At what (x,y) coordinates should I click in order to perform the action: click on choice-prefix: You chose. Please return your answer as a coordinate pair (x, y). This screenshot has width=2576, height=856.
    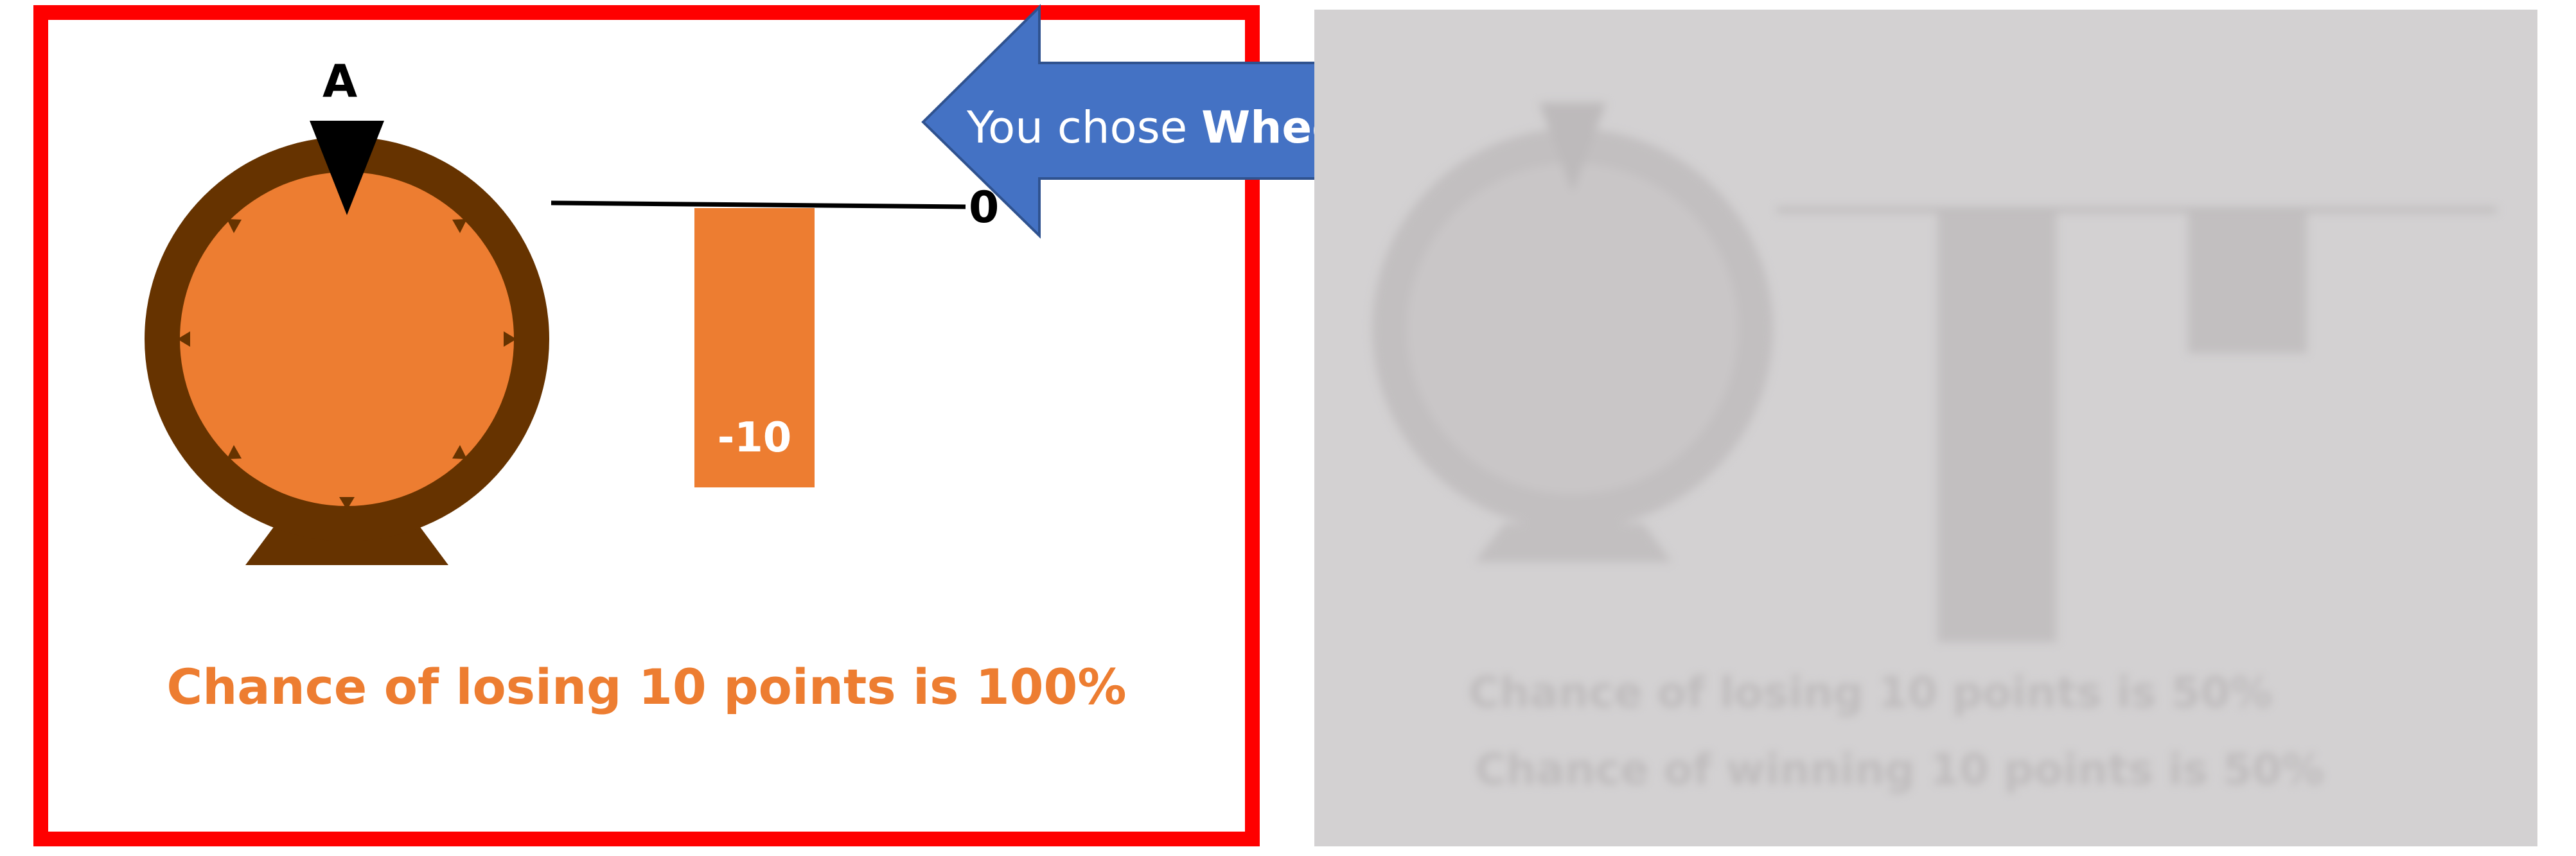
    Looking at the image, I should click on (1077, 127).